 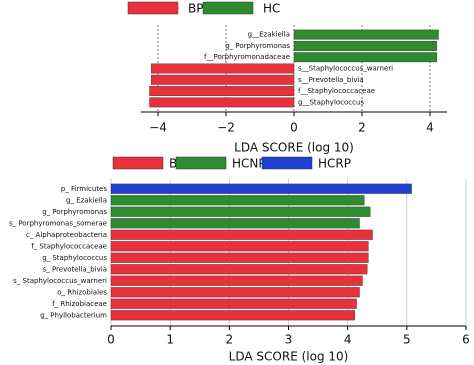 What do you see at coordinates (466, 340) in the screenshot?
I see `x-tick-label: 6` at bounding box center [466, 340].